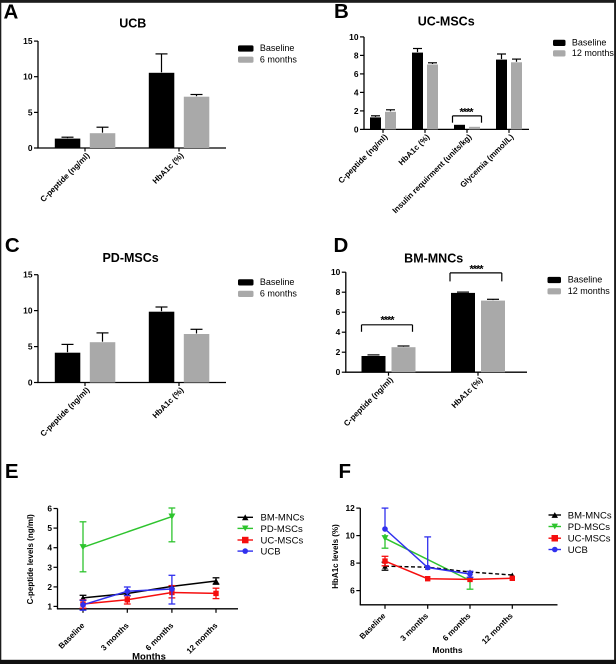  Describe the element at coordinates (350, 508) in the screenshot. I see `svg-text: 12` at that location.